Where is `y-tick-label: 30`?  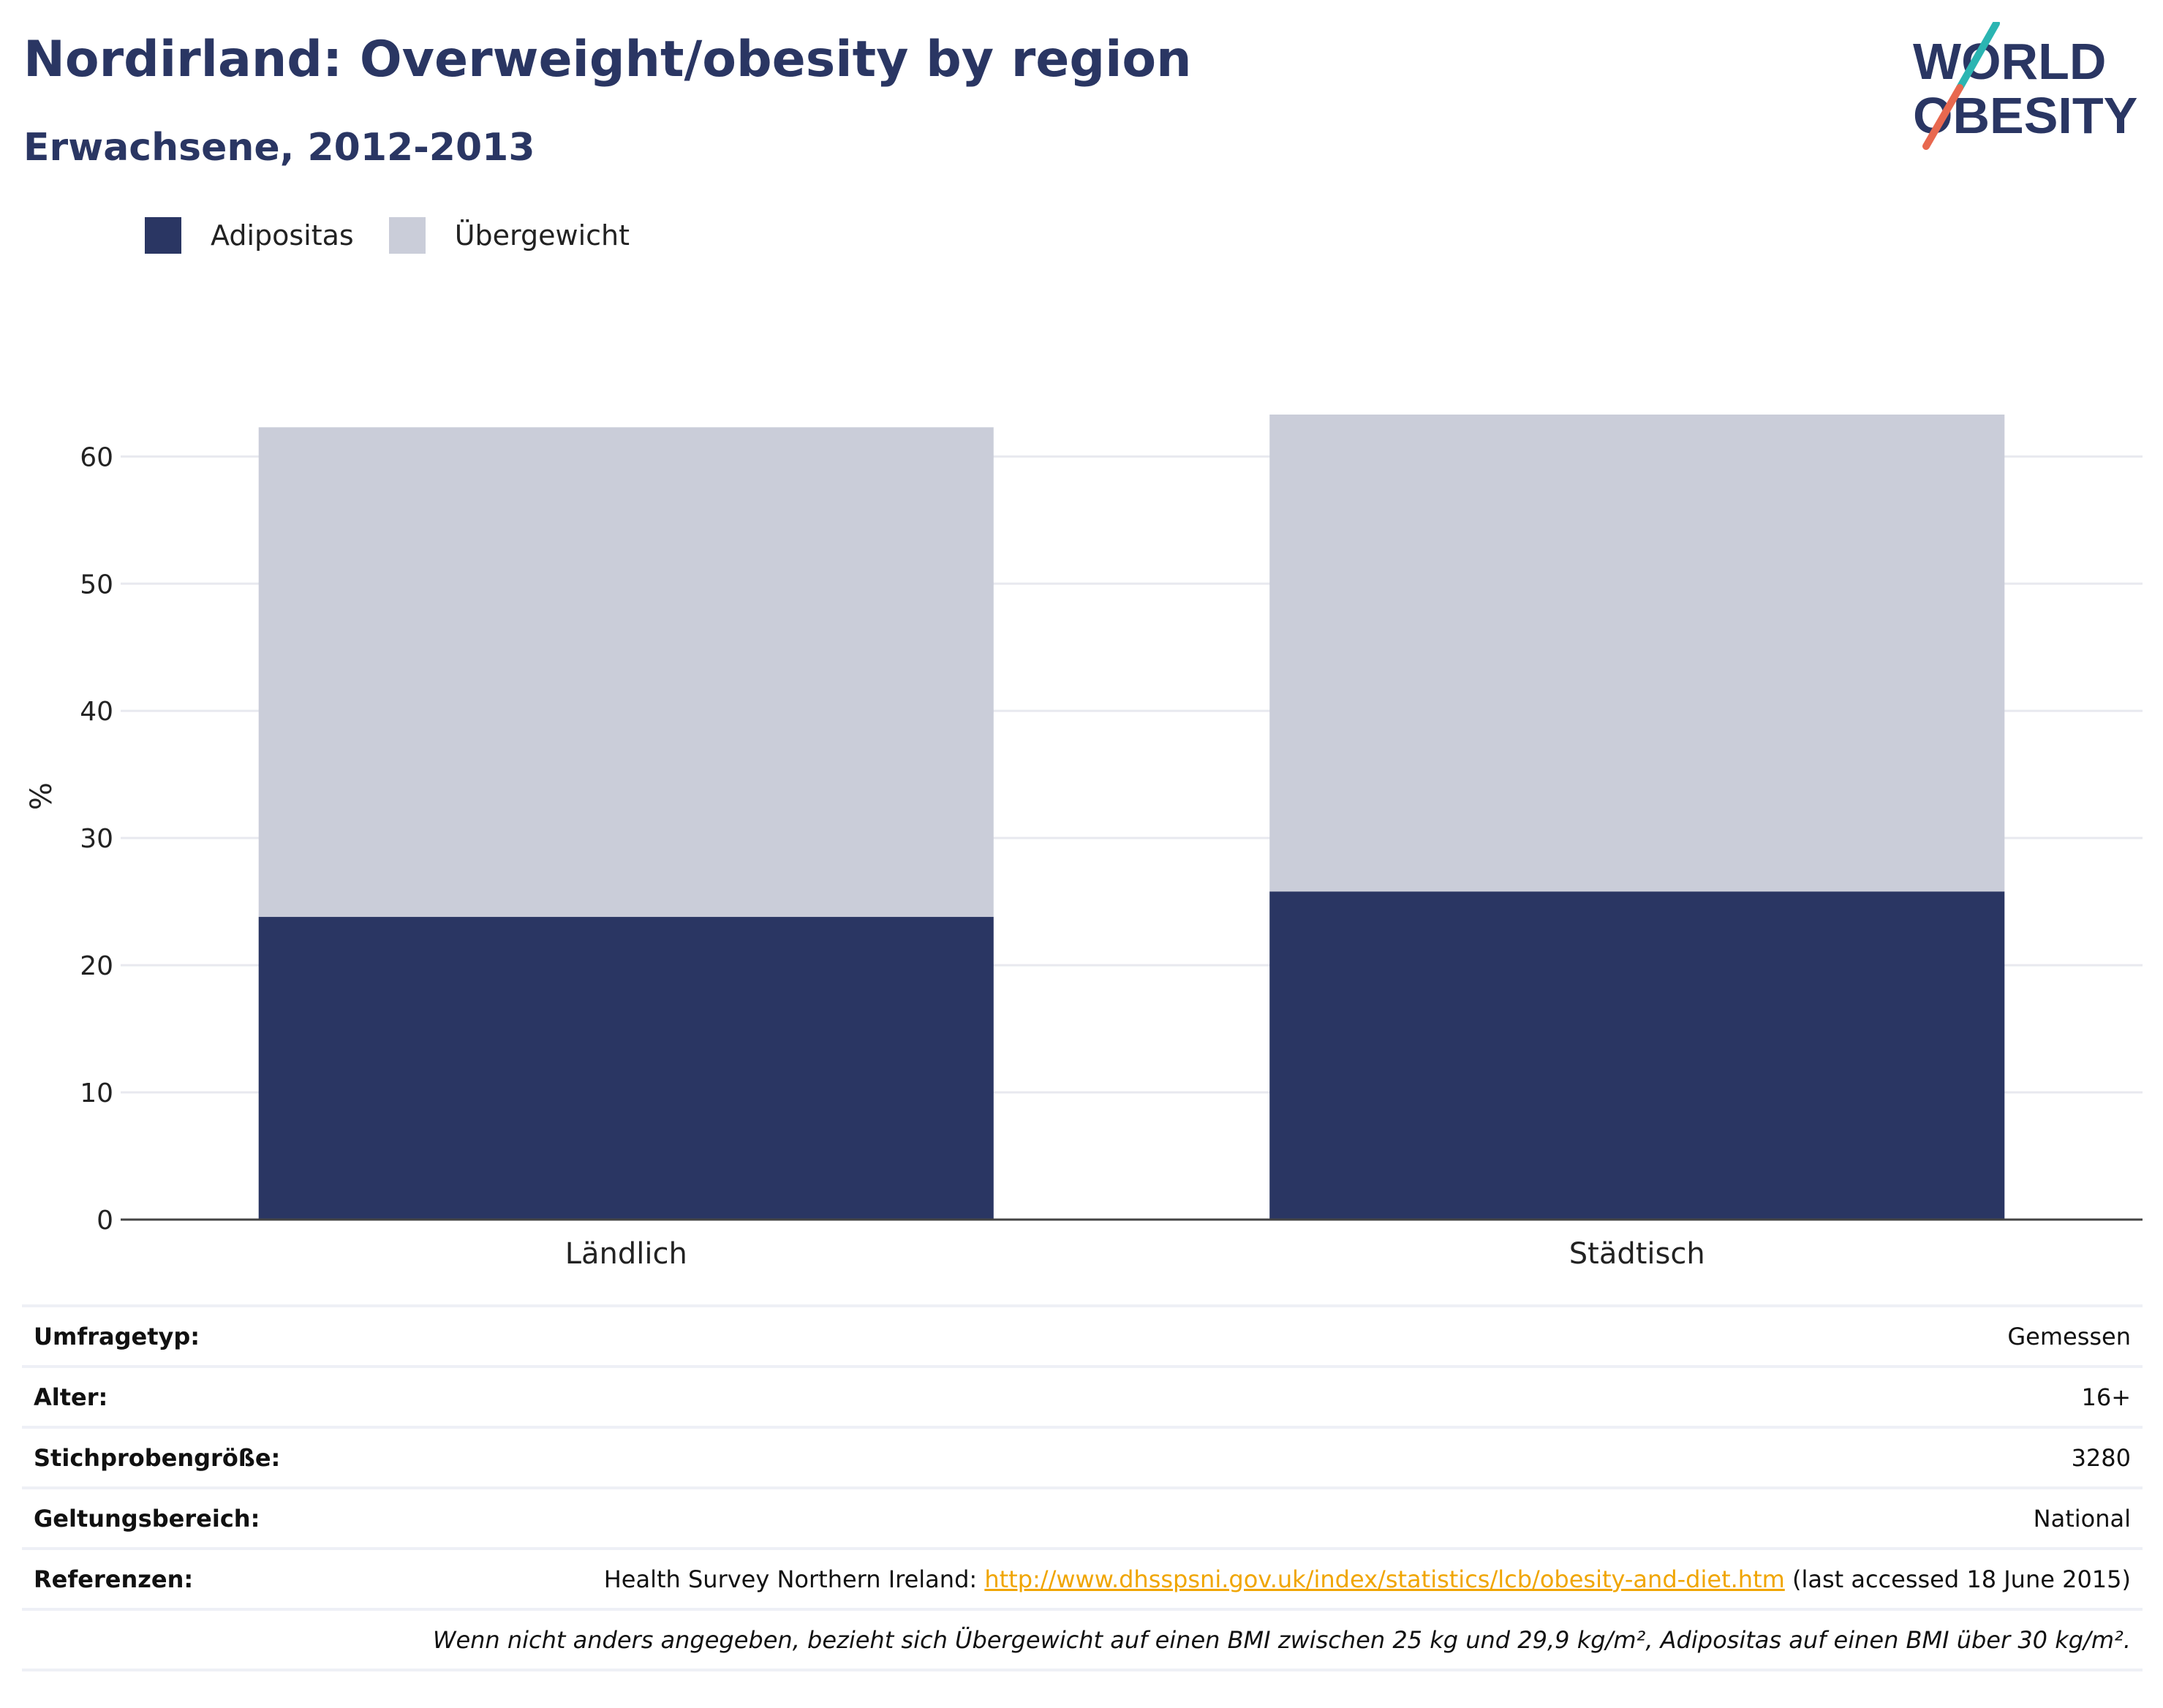
y-tick-label: 30 is located at coordinates (97, 839).